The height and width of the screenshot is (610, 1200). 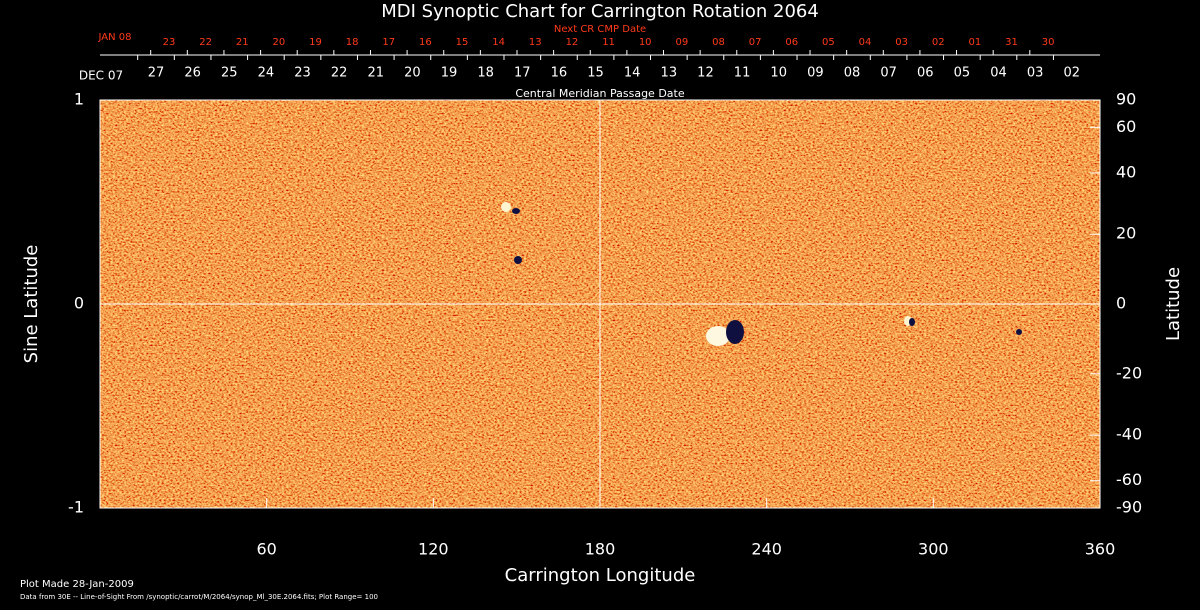 I want to click on cmp-date-label: 06, so click(x=925, y=73).